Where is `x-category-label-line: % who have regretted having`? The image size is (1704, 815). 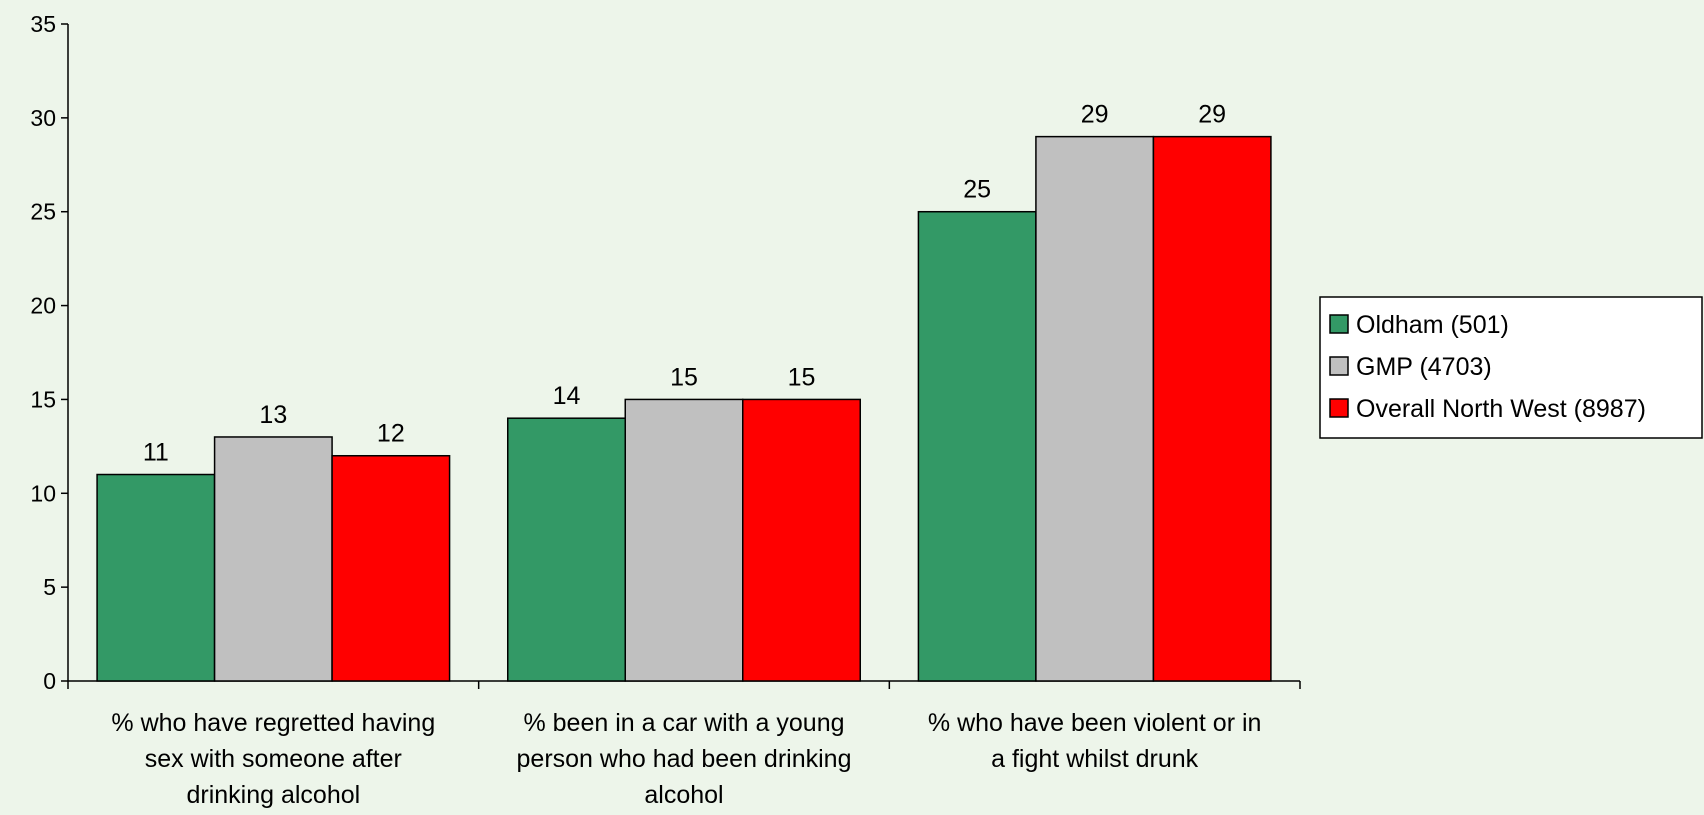
x-category-label-line: % who have regretted having is located at coordinates (273, 723).